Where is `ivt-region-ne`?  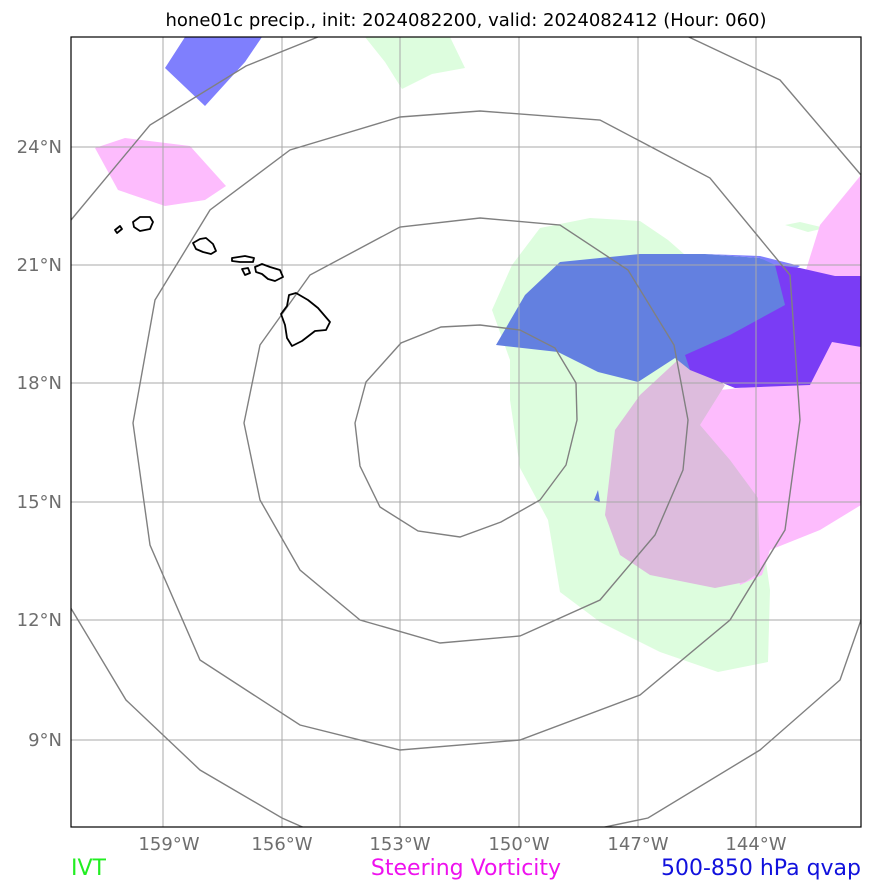
ivt-region-ne is located at coordinates (805, 227).